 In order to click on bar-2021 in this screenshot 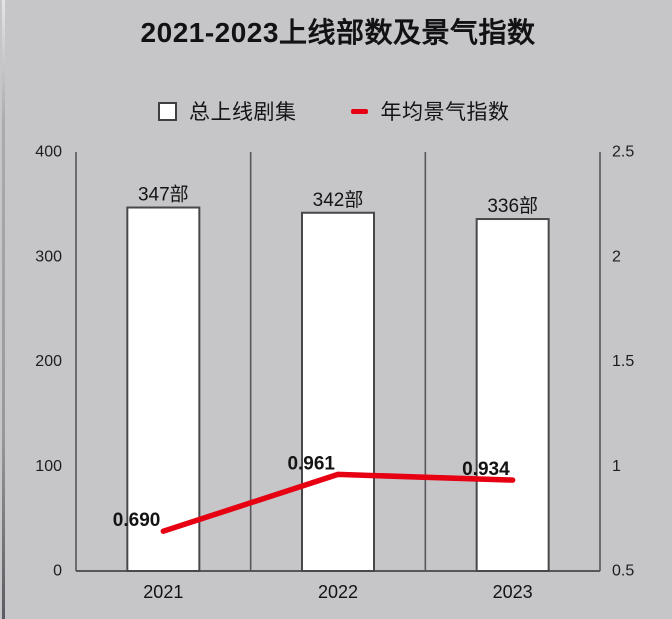, I will do `click(163, 389)`.